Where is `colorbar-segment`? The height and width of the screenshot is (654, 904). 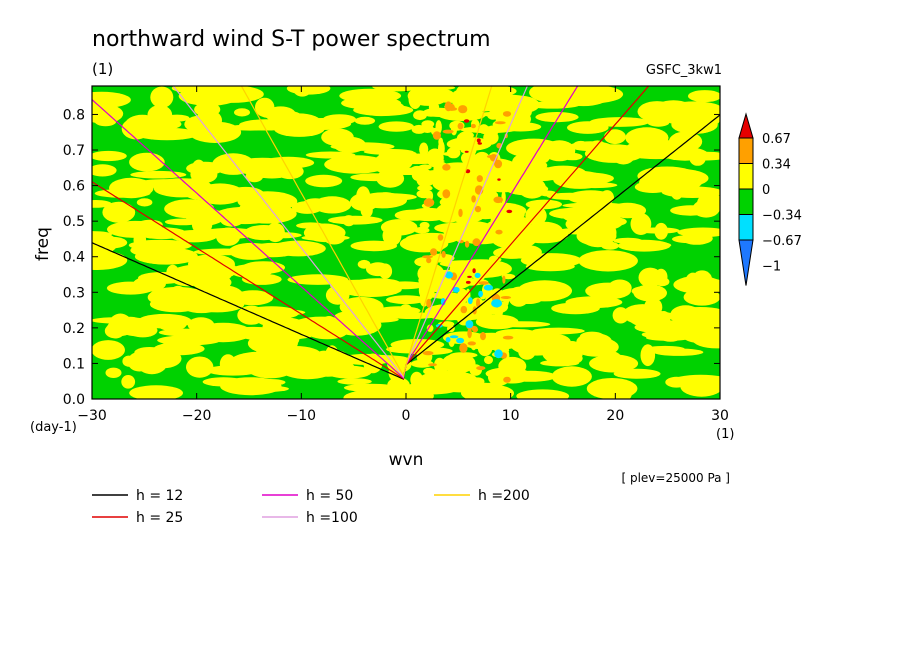
colorbar-segment is located at coordinates (746, 150).